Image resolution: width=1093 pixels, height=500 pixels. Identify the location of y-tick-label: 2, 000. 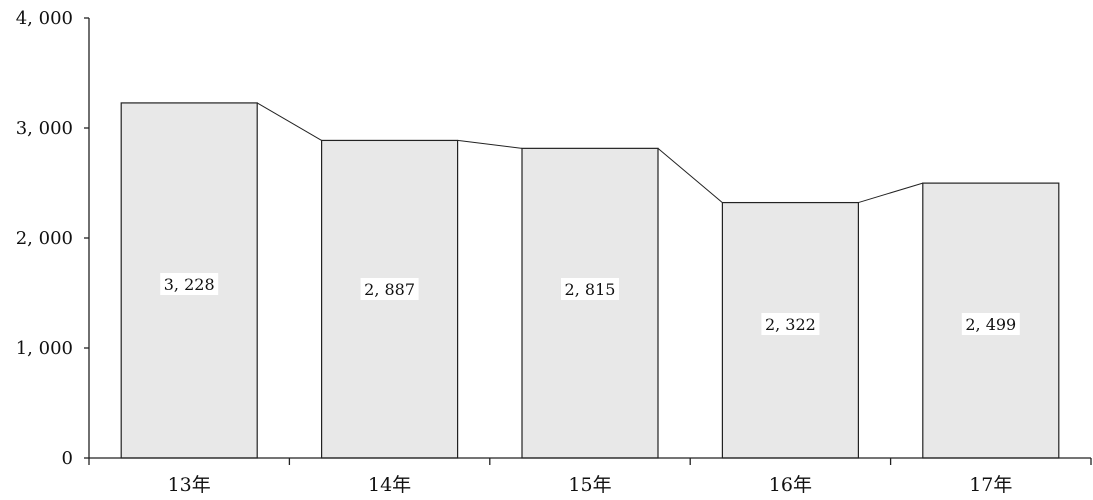
(44, 238).